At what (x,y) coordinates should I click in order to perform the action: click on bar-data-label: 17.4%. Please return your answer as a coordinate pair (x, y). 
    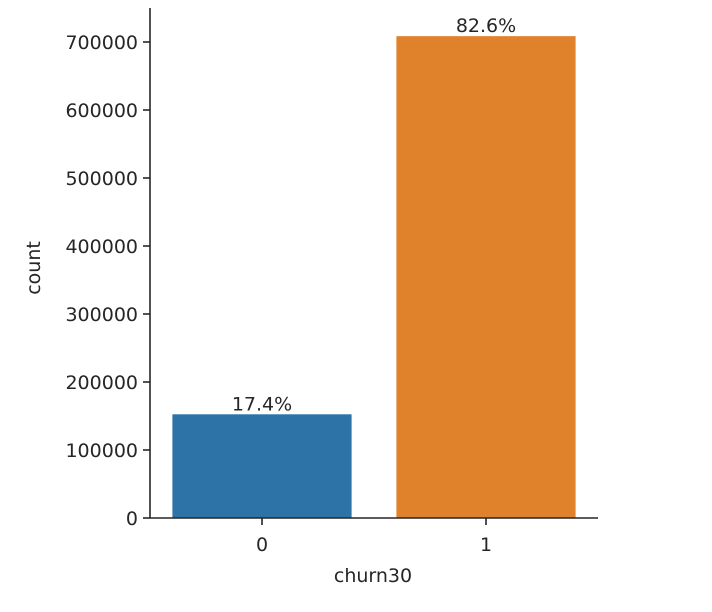
    Looking at the image, I should click on (262, 404).